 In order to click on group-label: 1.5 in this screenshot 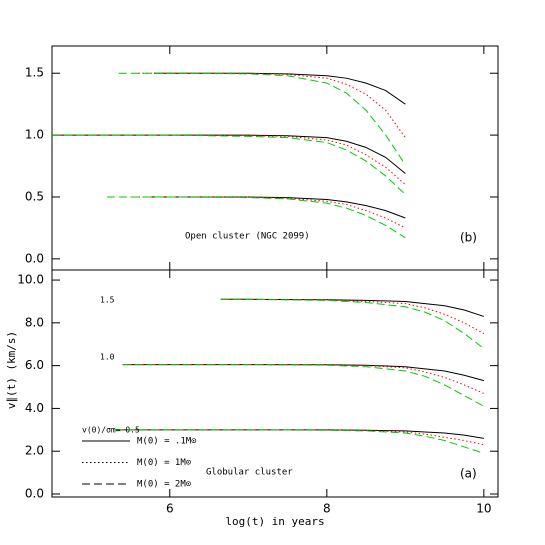, I will do `click(107, 300)`.